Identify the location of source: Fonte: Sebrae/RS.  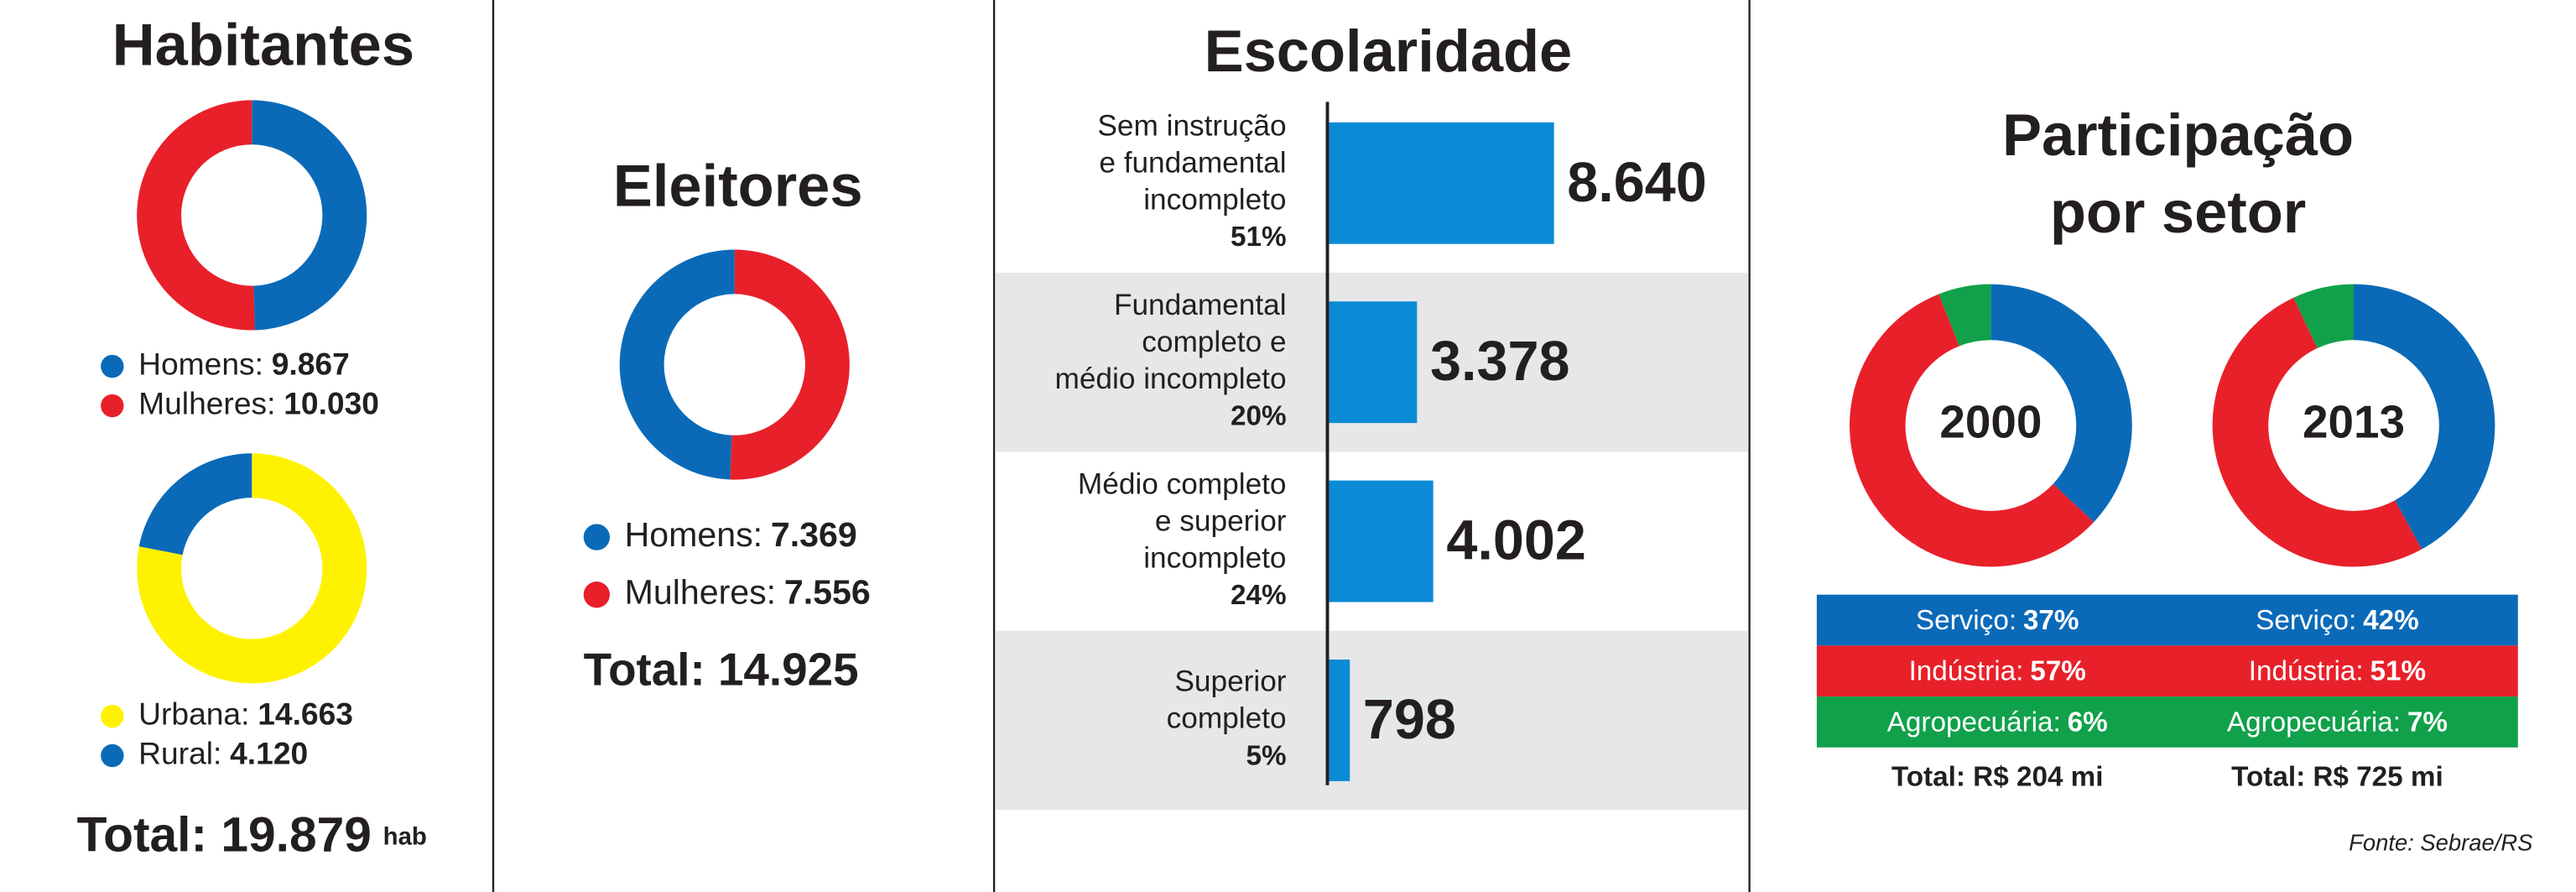
(2440, 842).